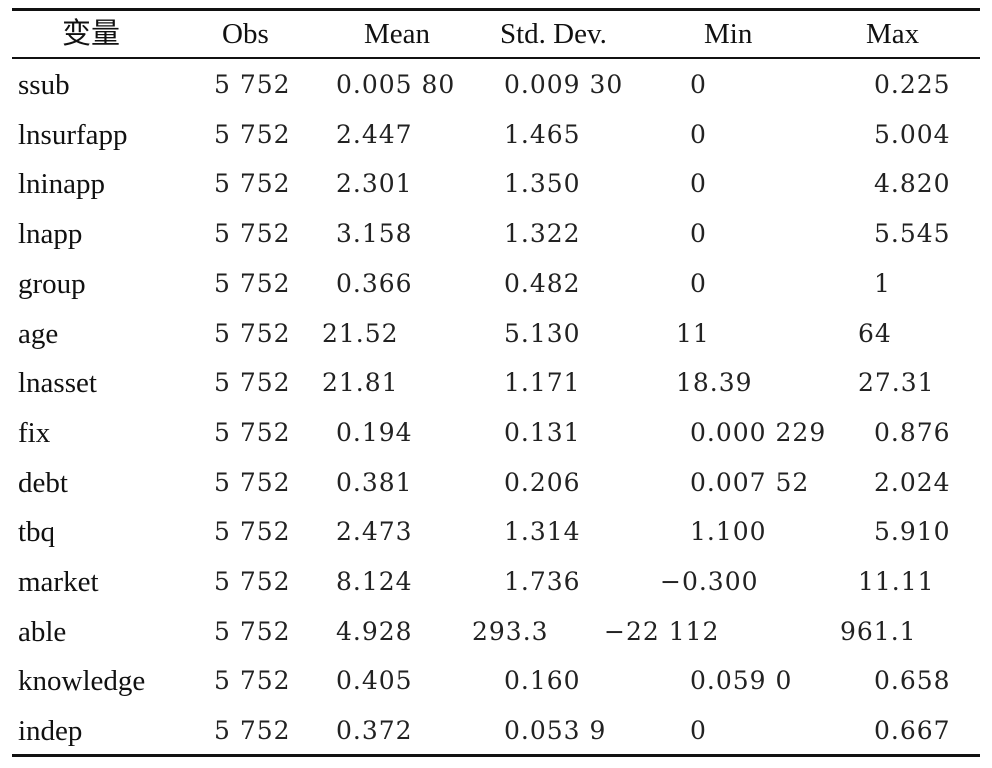  Describe the element at coordinates (57, 383) in the screenshot. I see `cell-variable: lnasset` at that location.